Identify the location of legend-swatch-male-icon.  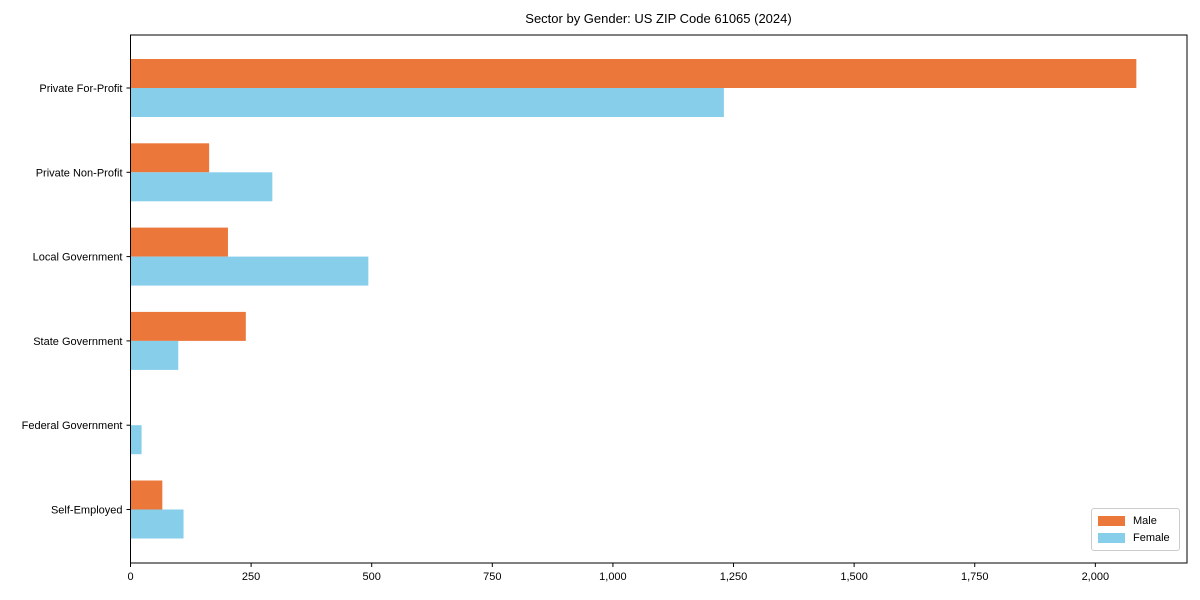
(1111, 521).